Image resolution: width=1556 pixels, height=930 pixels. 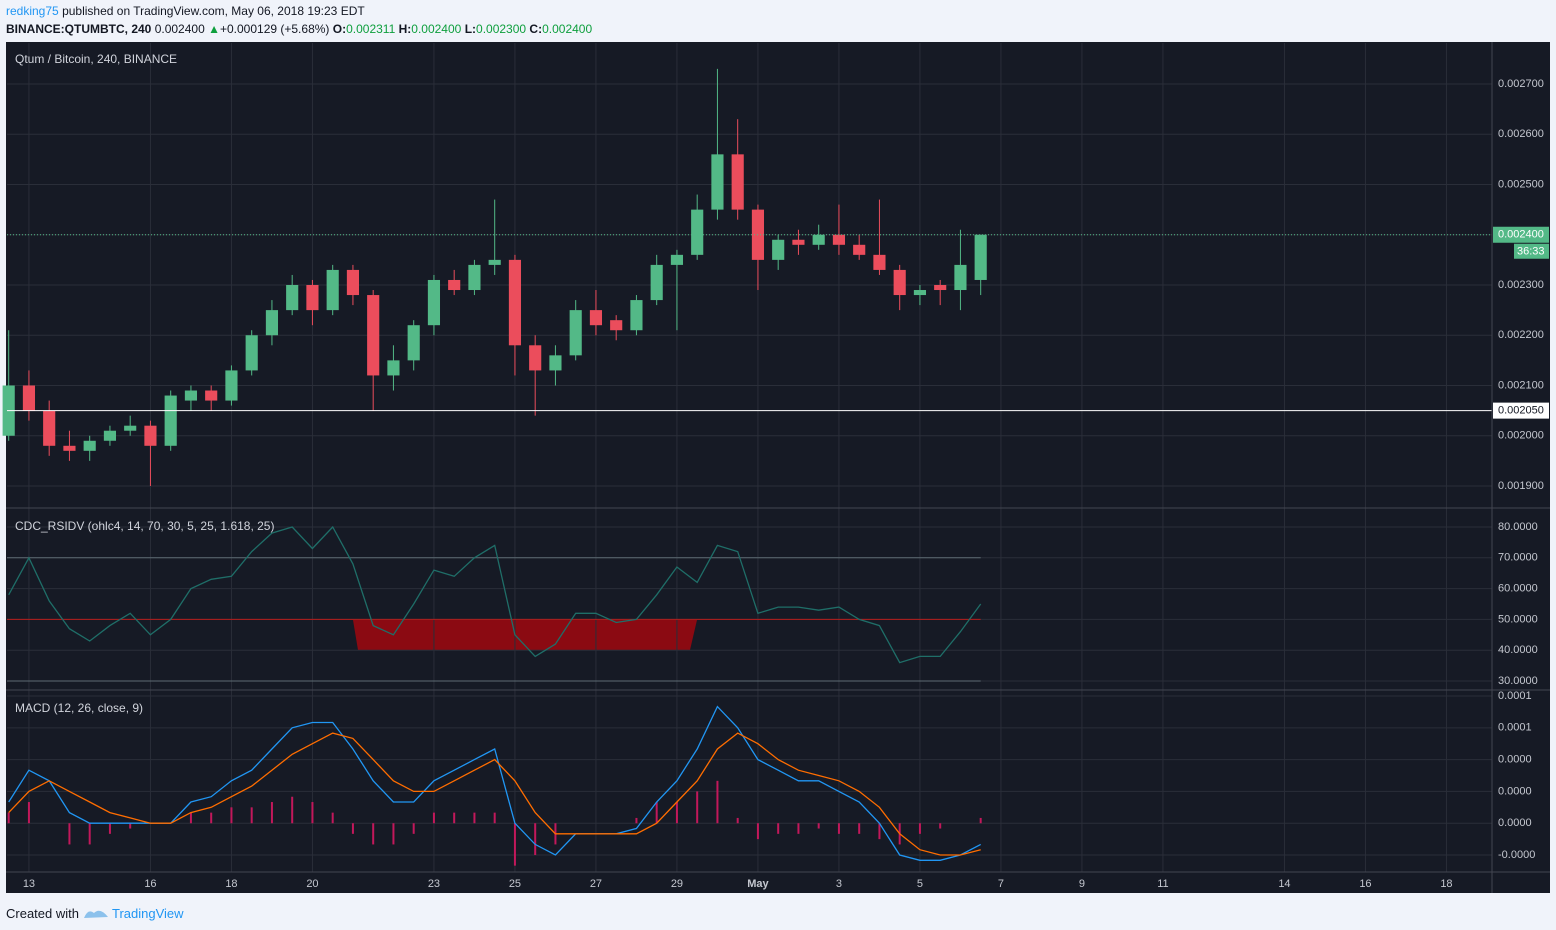 I want to click on x-tick-label: 16, so click(x=150, y=884).